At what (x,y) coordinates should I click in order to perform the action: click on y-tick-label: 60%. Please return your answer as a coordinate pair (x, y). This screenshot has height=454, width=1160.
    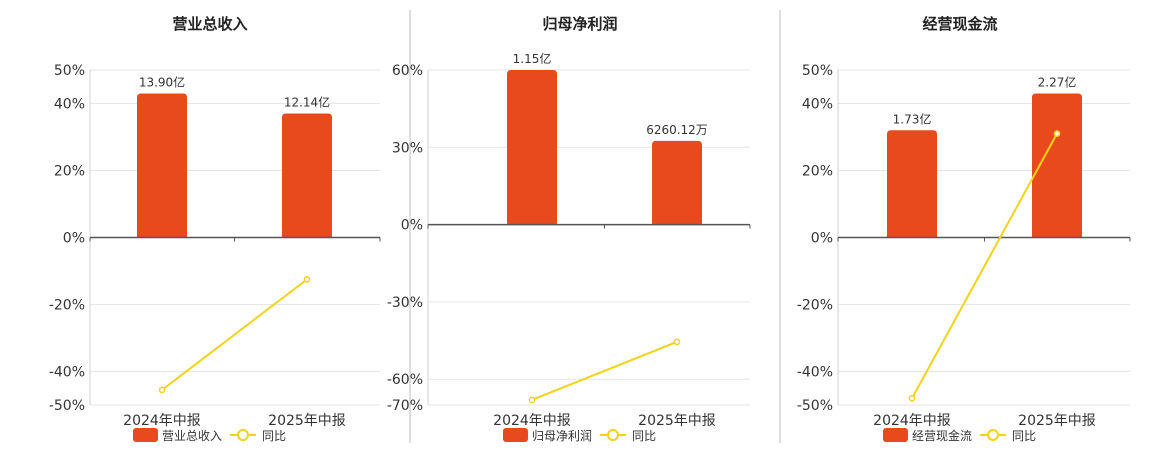
    Looking at the image, I should click on (407, 71).